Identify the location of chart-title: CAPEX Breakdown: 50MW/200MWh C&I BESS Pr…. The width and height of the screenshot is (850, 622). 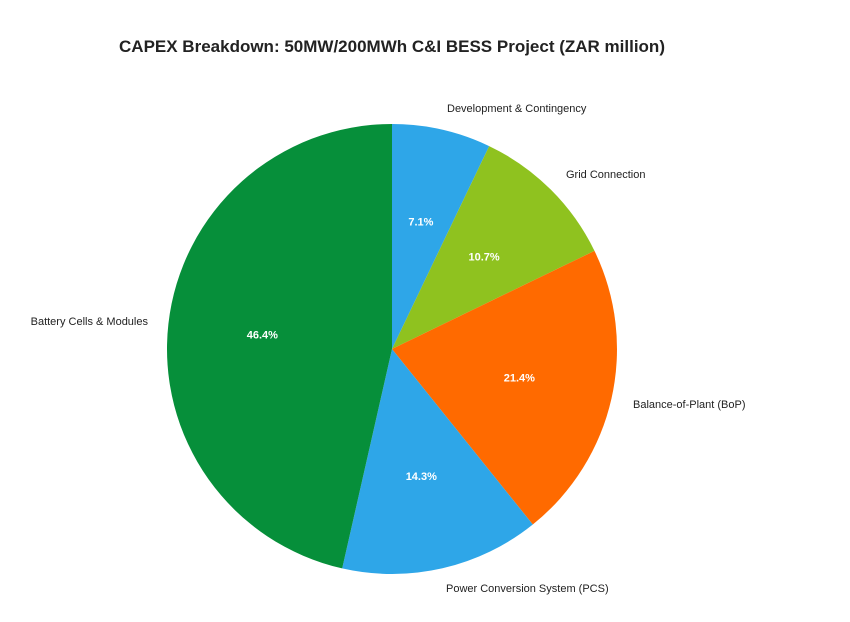
(392, 46).